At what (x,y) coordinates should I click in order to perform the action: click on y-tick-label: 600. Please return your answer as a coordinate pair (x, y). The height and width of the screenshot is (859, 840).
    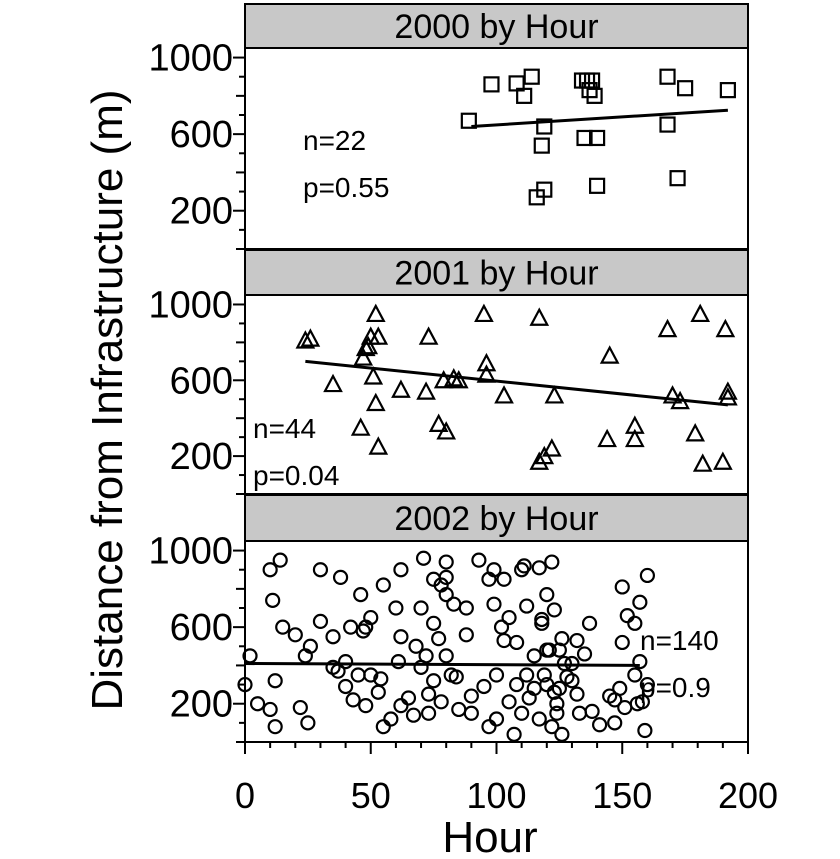
    Looking at the image, I should click on (201, 135).